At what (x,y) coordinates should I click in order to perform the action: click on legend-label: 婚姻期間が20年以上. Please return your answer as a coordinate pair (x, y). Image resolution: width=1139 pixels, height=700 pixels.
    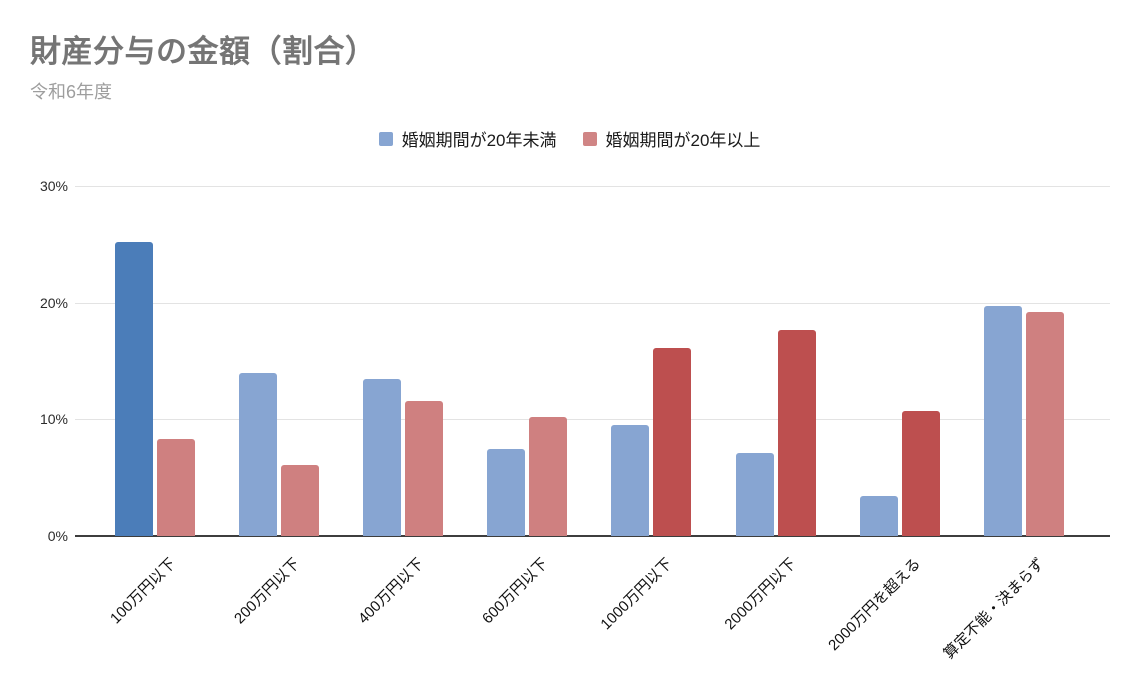
    Looking at the image, I should click on (683, 140).